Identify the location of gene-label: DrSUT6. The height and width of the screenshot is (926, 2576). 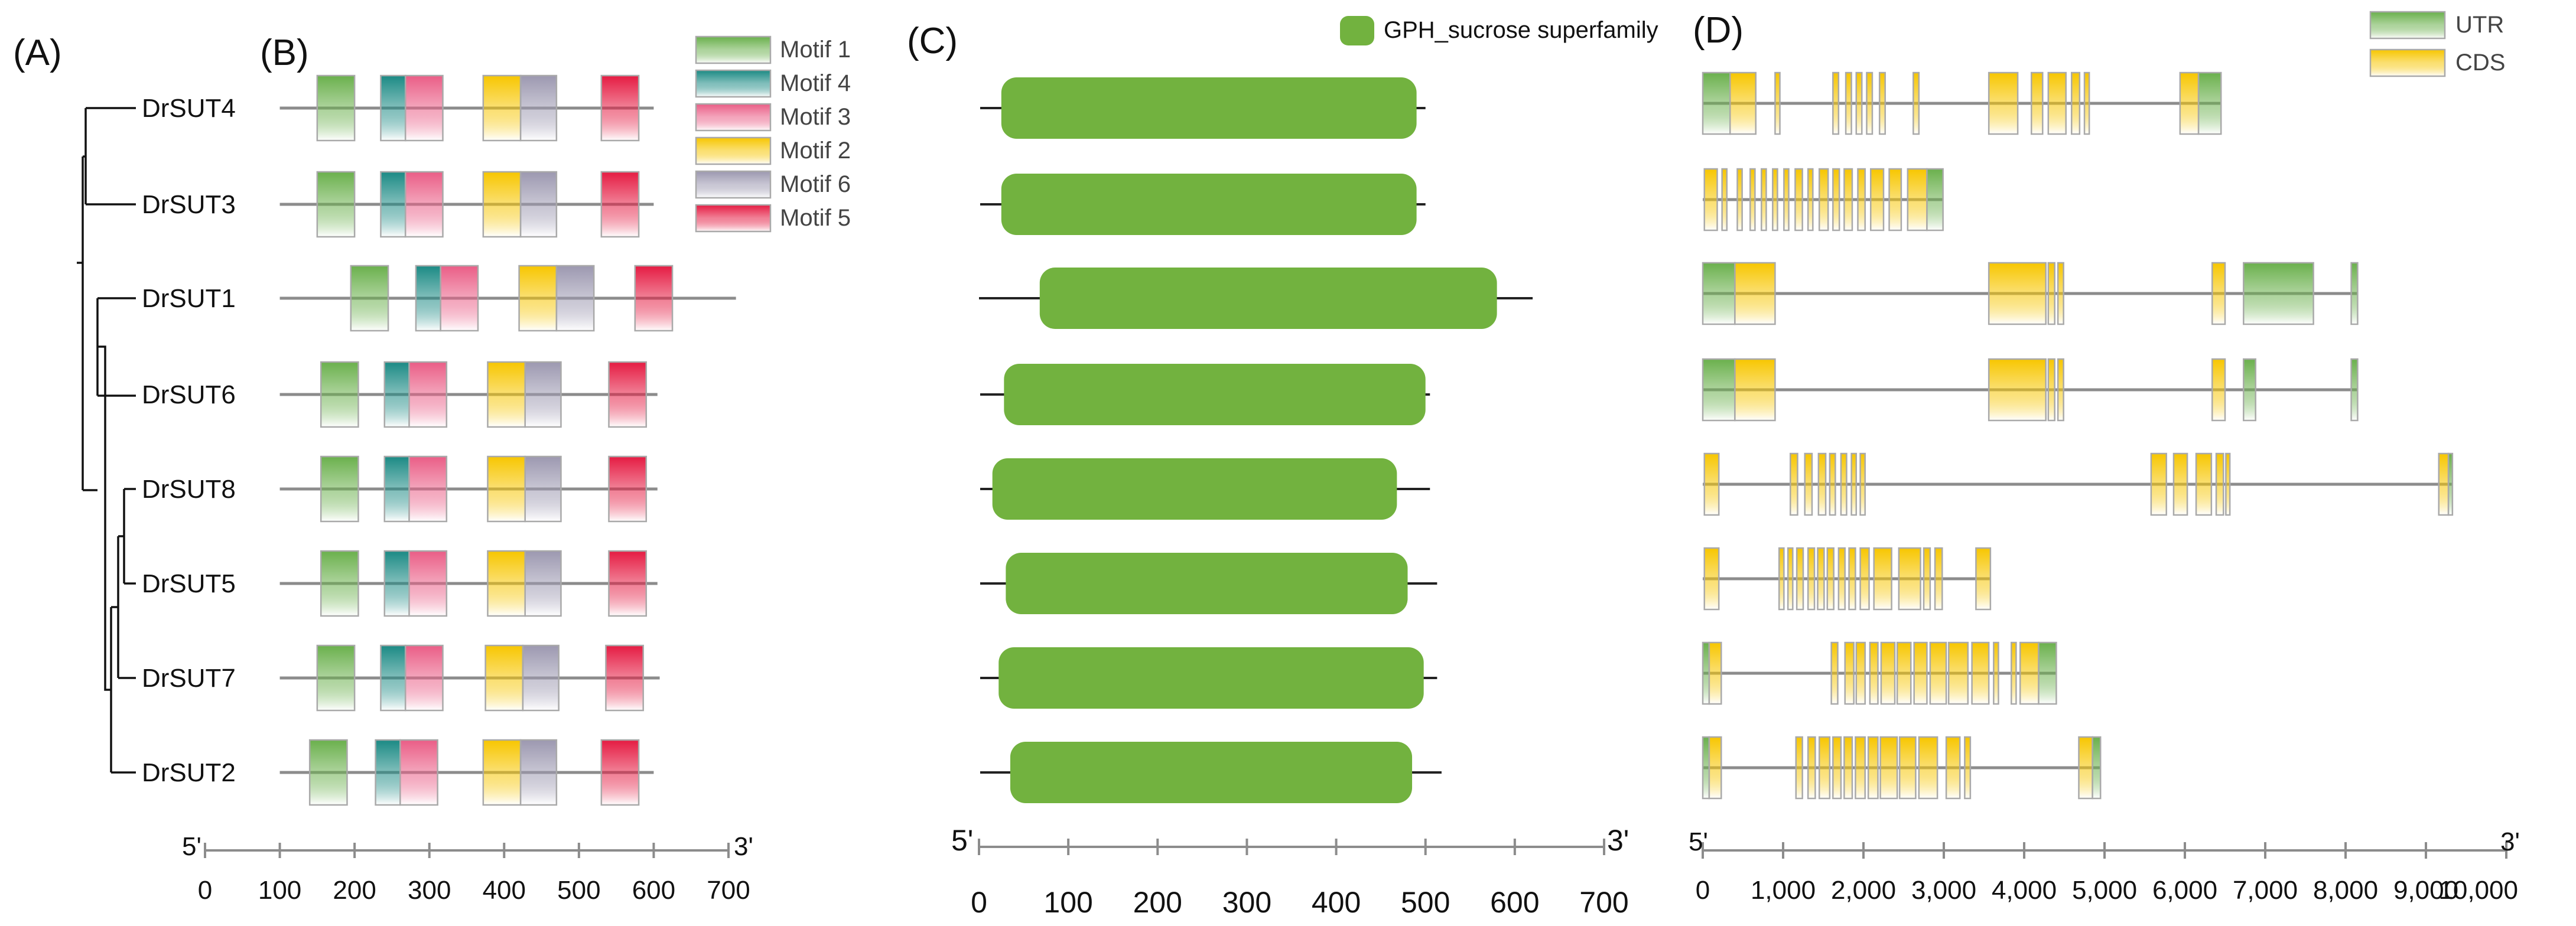
(189, 394).